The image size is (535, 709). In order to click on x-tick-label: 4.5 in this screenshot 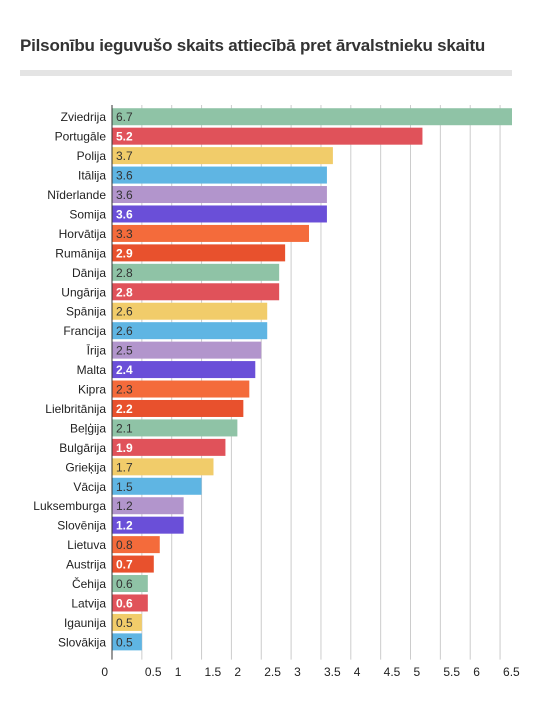, I will do `click(392, 672)`.